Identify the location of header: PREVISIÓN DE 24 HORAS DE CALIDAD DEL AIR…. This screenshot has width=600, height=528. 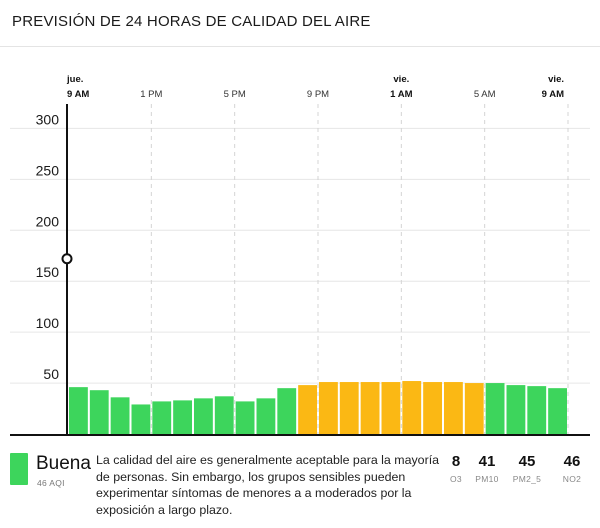
(300, 23).